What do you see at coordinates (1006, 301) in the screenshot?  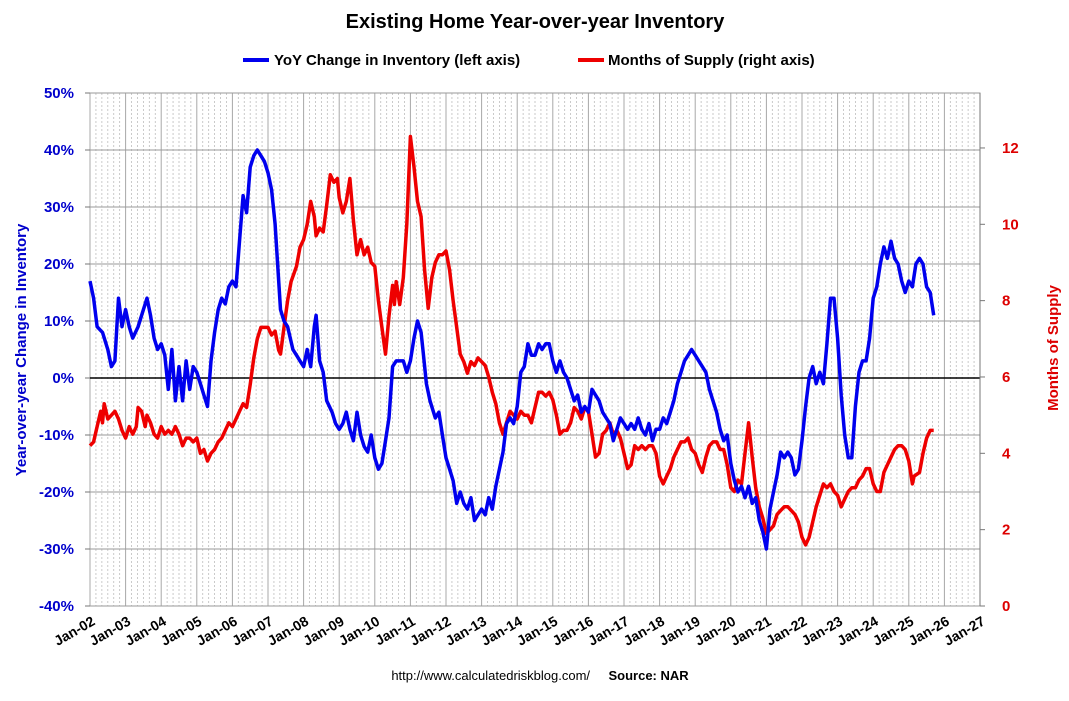 I see `right-tick-label: 8` at bounding box center [1006, 301].